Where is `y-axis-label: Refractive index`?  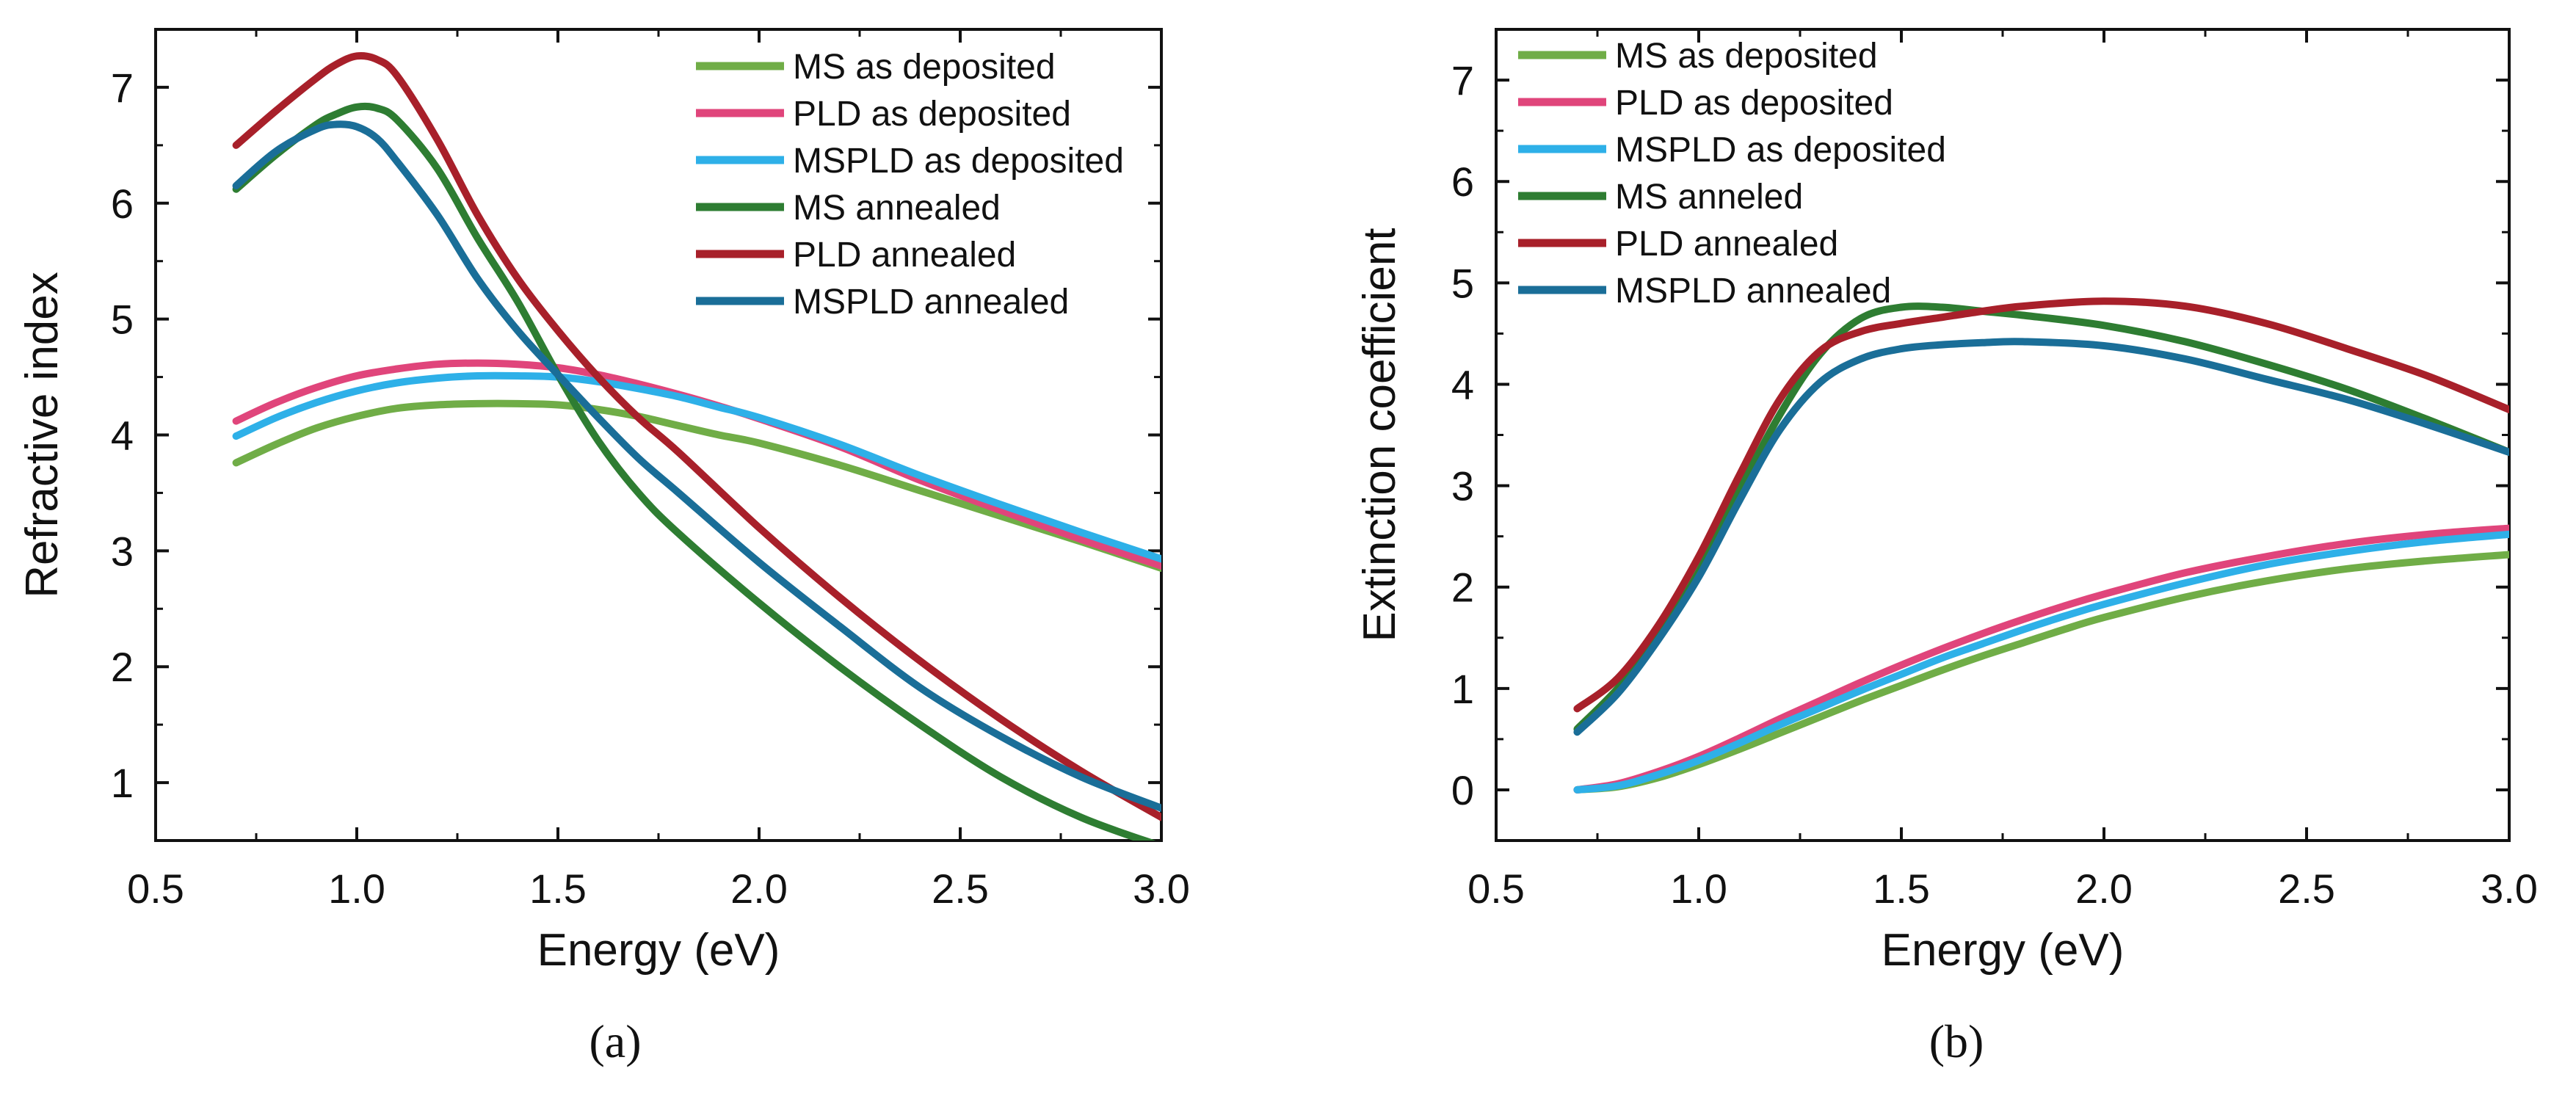
y-axis-label: Refractive index is located at coordinates (42, 435).